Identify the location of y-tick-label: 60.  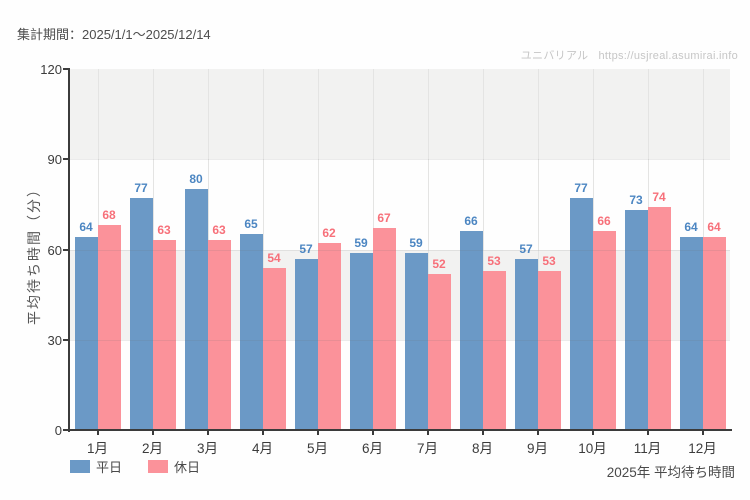
(54, 250).